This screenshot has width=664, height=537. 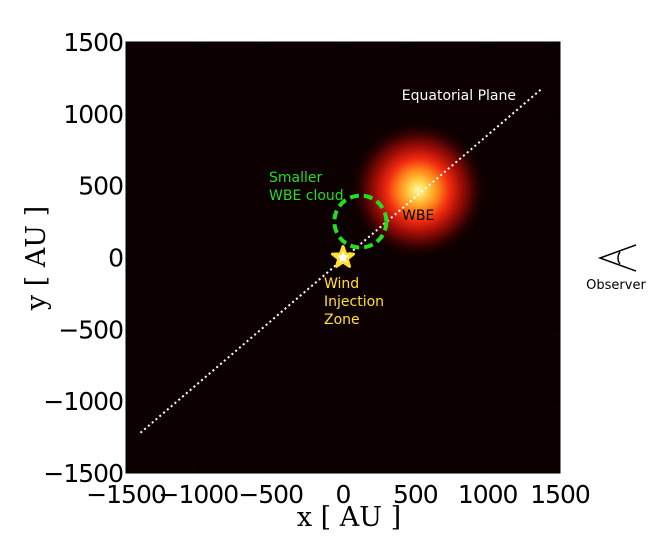 What do you see at coordinates (415, 494) in the screenshot?
I see `x-tick-label: 500` at bounding box center [415, 494].